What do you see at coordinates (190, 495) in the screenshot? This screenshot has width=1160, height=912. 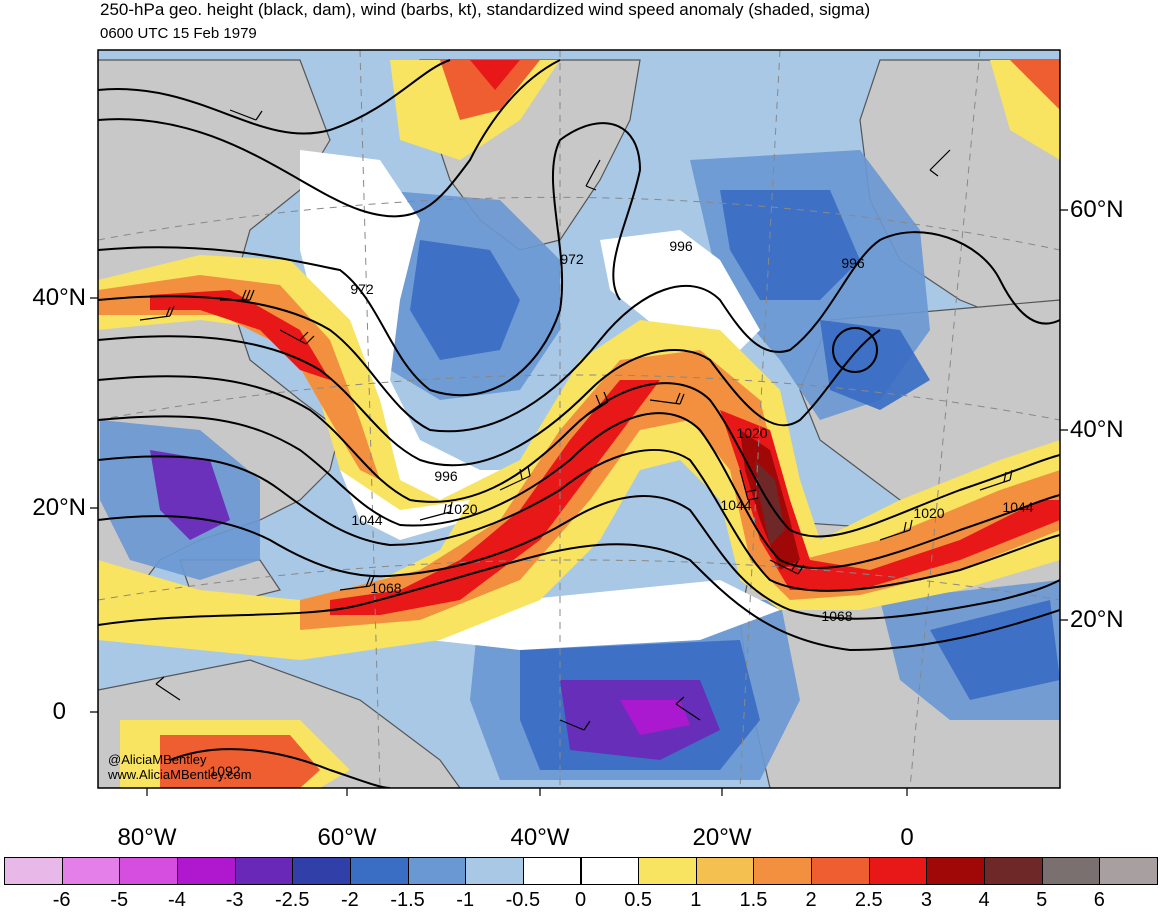 I see `anomaly-purple-region` at bounding box center [190, 495].